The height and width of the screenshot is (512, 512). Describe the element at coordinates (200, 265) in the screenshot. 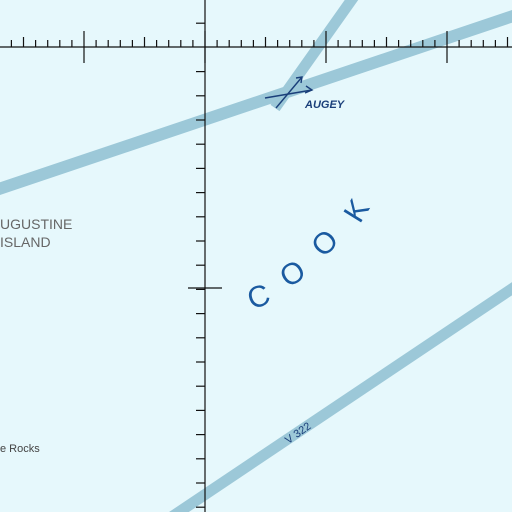

I see `longitude-ticks` at that location.